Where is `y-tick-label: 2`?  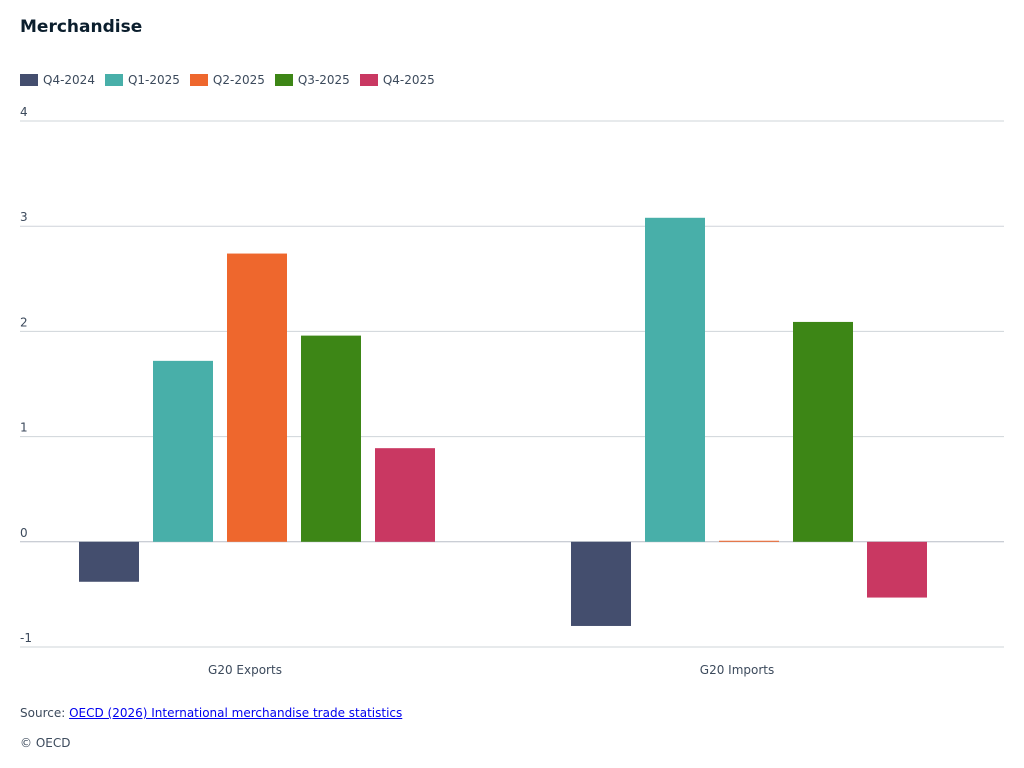 y-tick-label: 2 is located at coordinates (24, 322).